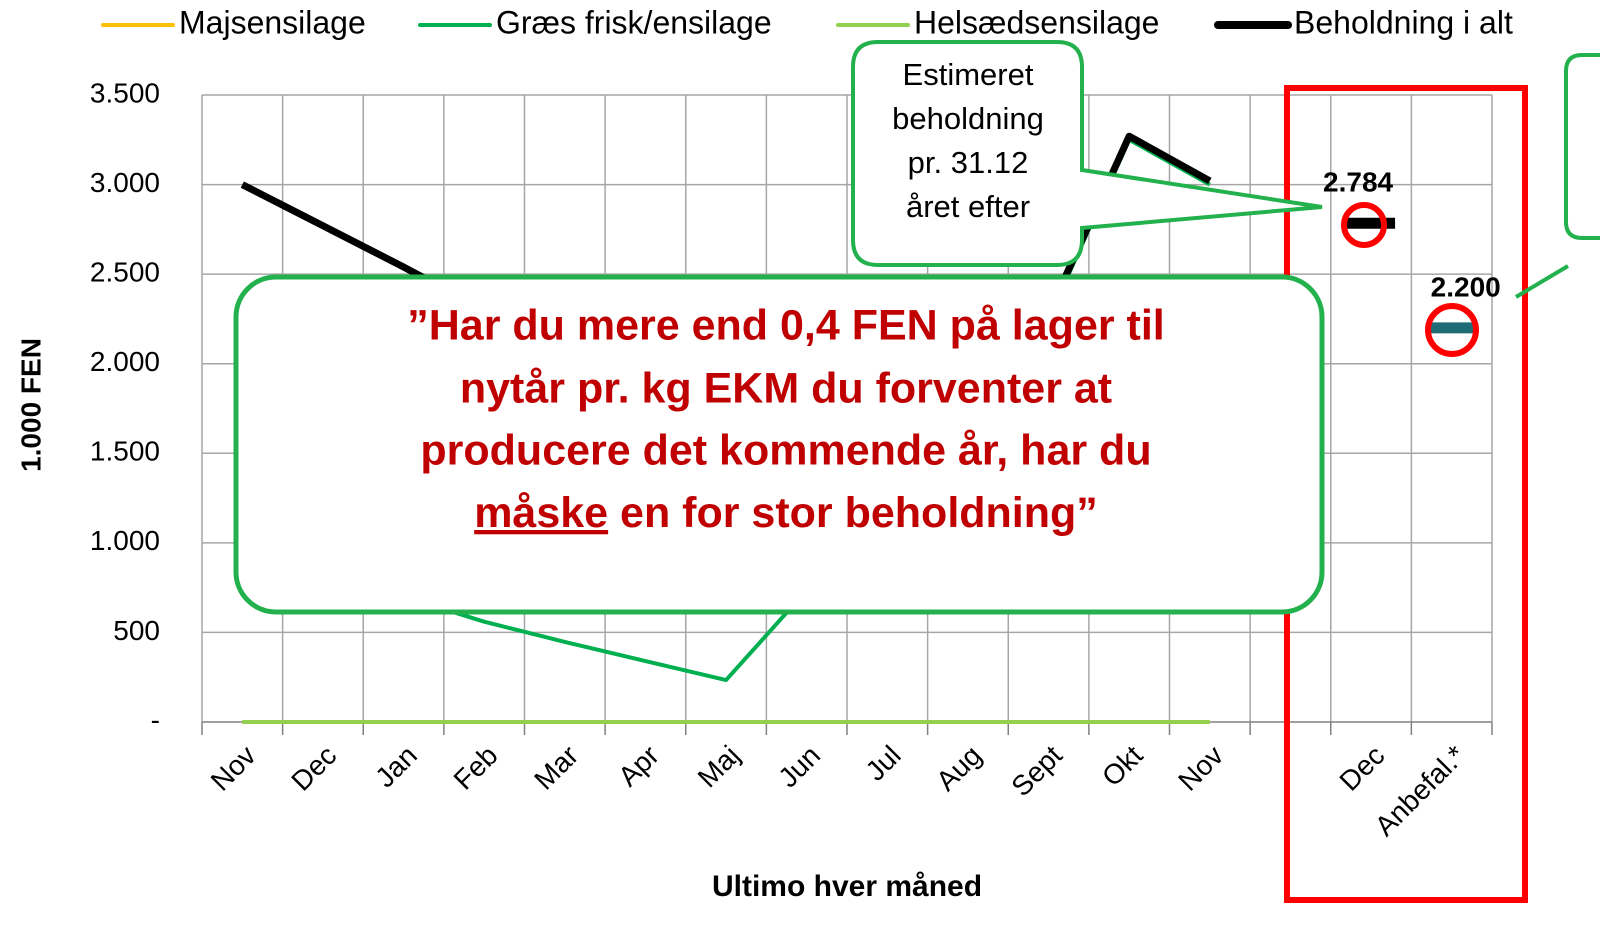  What do you see at coordinates (1122, 765) in the screenshot?
I see `x-tick-label: Okt` at bounding box center [1122, 765].